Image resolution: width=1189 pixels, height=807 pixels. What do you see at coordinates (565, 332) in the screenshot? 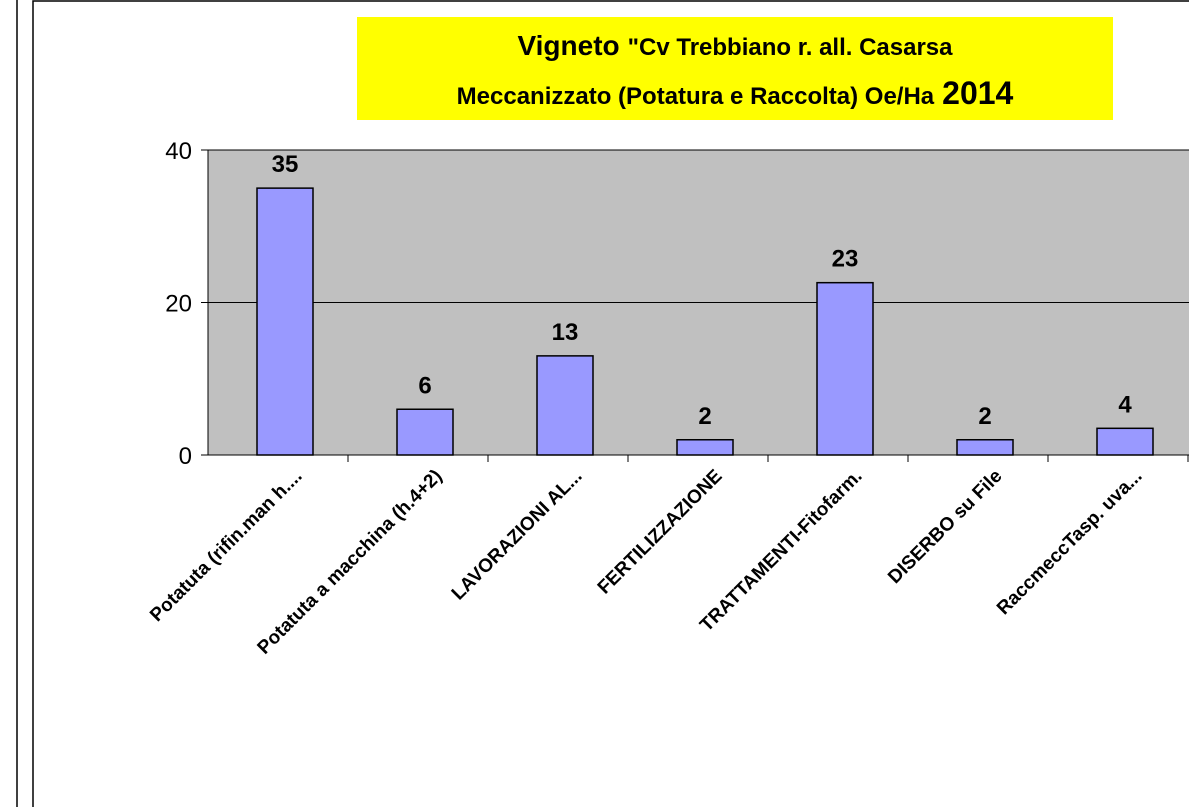
I see `value-label: 13` at bounding box center [565, 332].